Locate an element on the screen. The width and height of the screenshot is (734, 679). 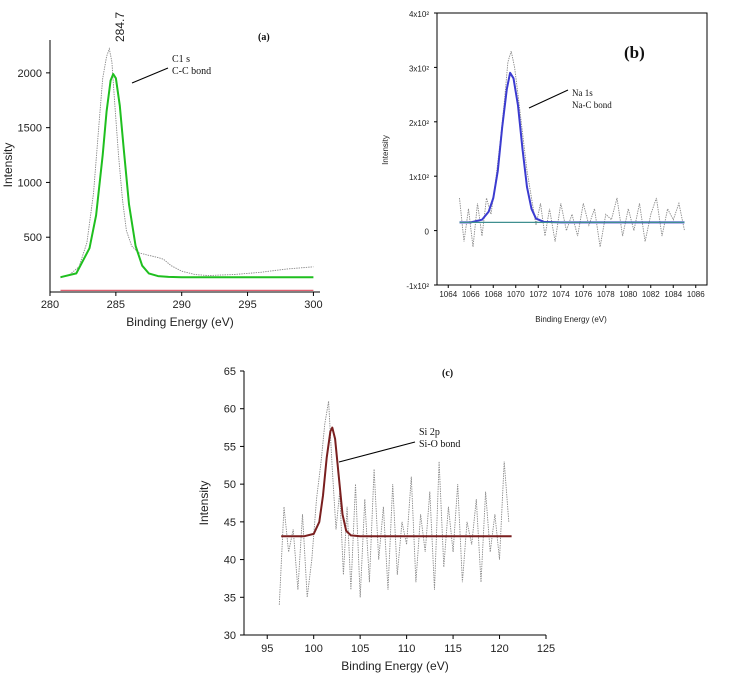
chart-b-x-tick-label: 1074 is located at coordinates (561, 294).